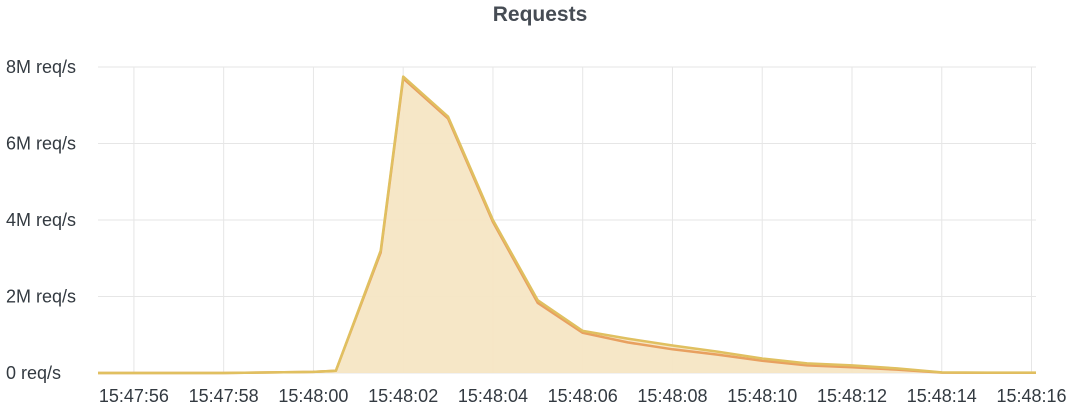 Image resolution: width=1080 pixels, height=414 pixels. What do you see at coordinates (41, 144) in the screenshot?
I see `y-tick-label: 6M req/s` at bounding box center [41, 144].